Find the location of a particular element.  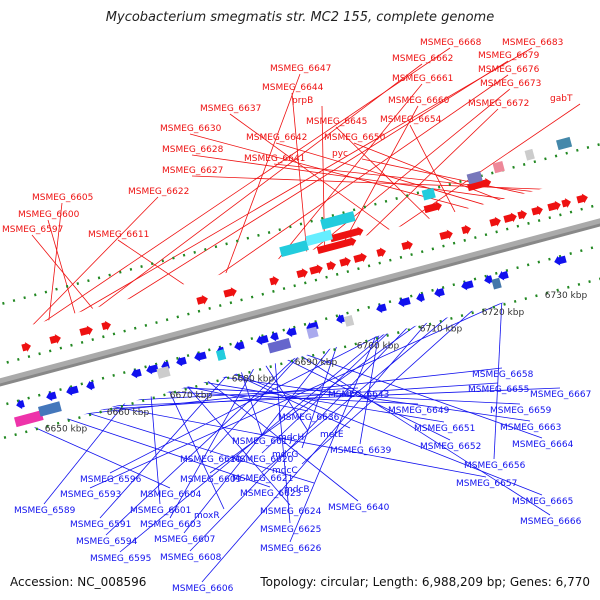

reverse-gene-label: MSMEG_6639 is located at coordinates (361, 451).